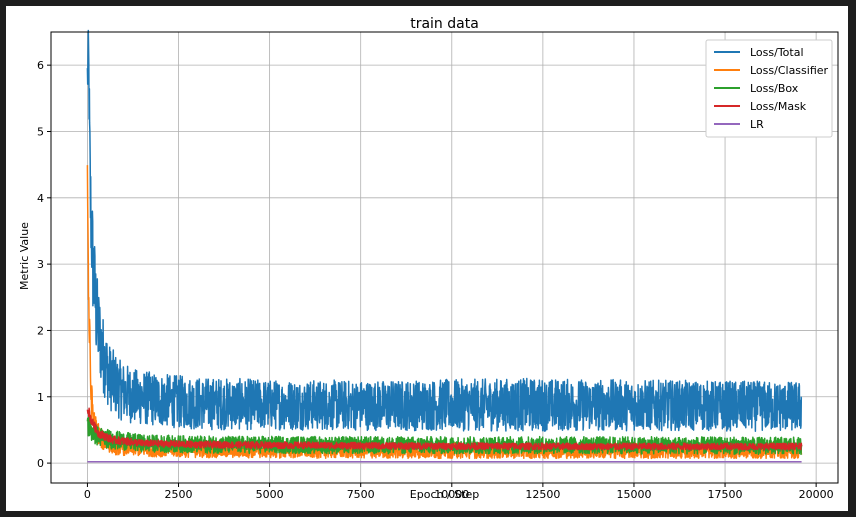 This screenshot has width=856, height=517. Describe the element at coordinates (361, 494) in the screenshot. I see `x-tick-label: 7500` at that location.